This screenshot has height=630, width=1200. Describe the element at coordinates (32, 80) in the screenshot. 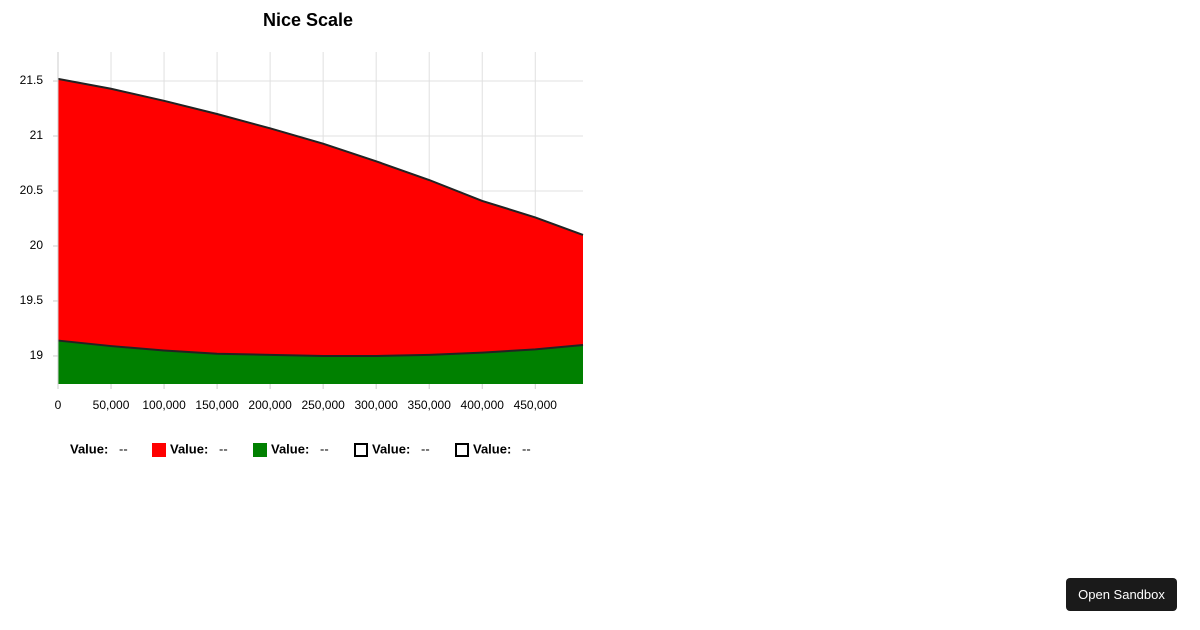

I see `y-tick-label: 21.5` at that location.